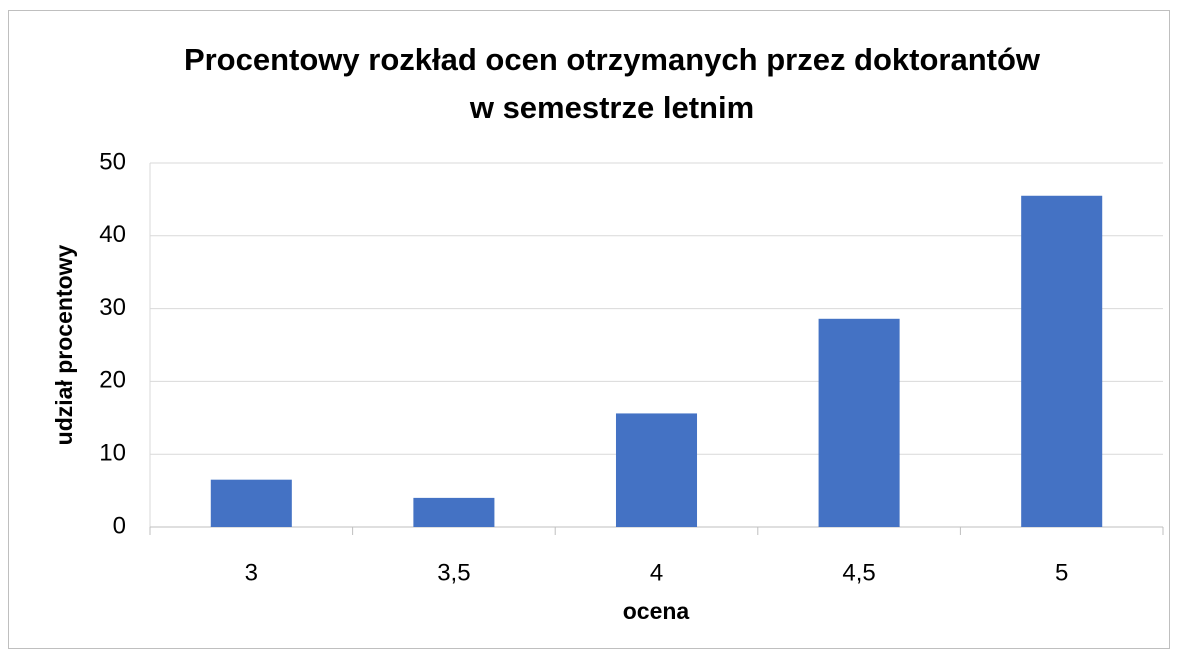 The image size is (1179, 657). I want to click on x-axis-label: ocena, so click(656, 611).